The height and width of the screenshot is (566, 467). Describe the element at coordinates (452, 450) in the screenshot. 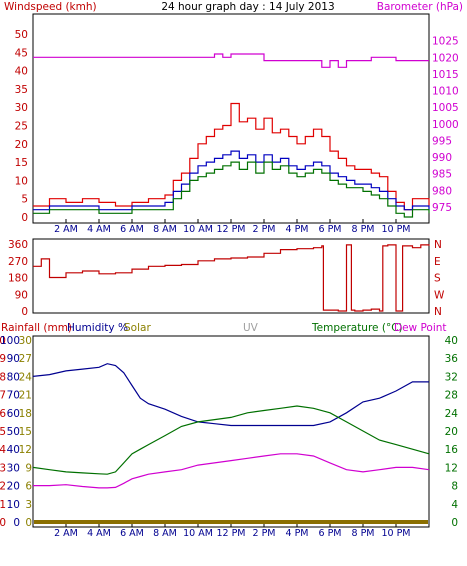

I see `temperature-y-tick: 16` at that location.